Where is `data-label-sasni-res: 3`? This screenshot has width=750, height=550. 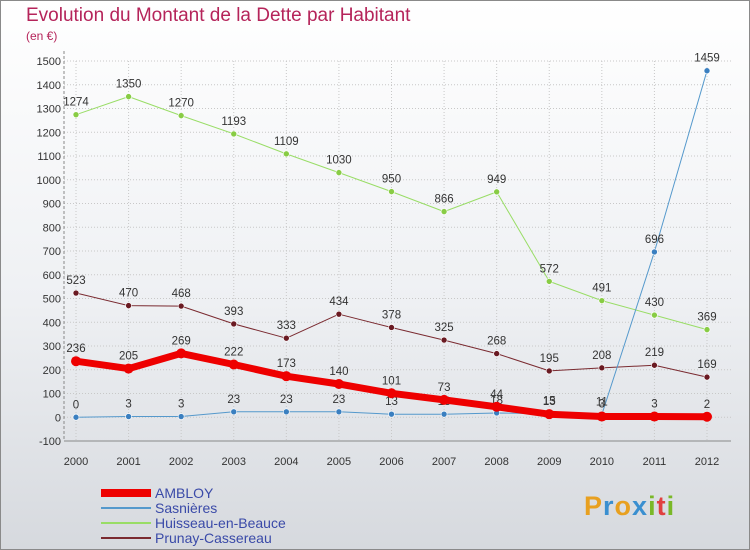
data-label-sasni-res: 3 is located at coordinates (128, 405).